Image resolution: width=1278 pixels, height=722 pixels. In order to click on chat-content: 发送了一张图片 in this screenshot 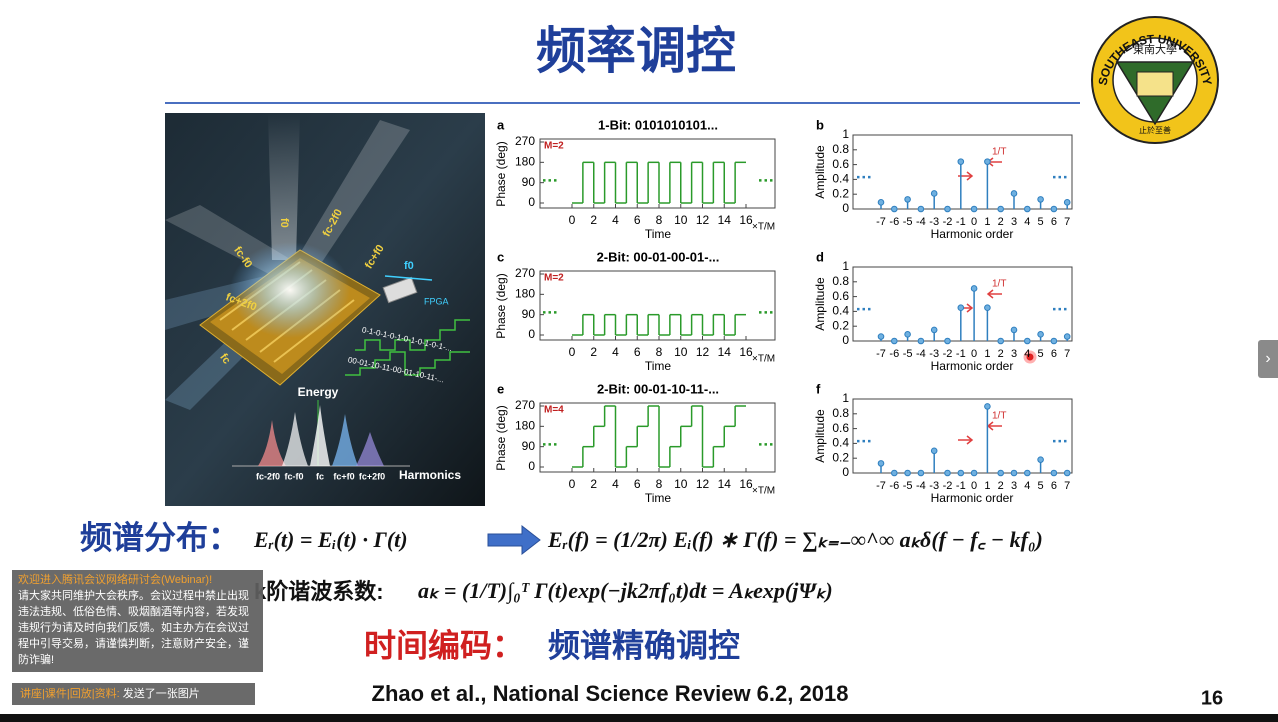, I will do `click(161, 694)`.